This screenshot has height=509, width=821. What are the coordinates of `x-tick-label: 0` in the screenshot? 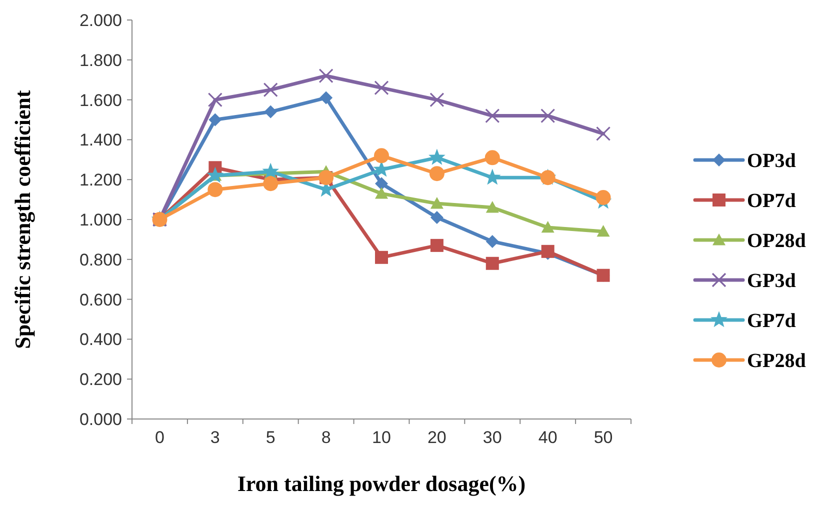 It's located at (159, 437).